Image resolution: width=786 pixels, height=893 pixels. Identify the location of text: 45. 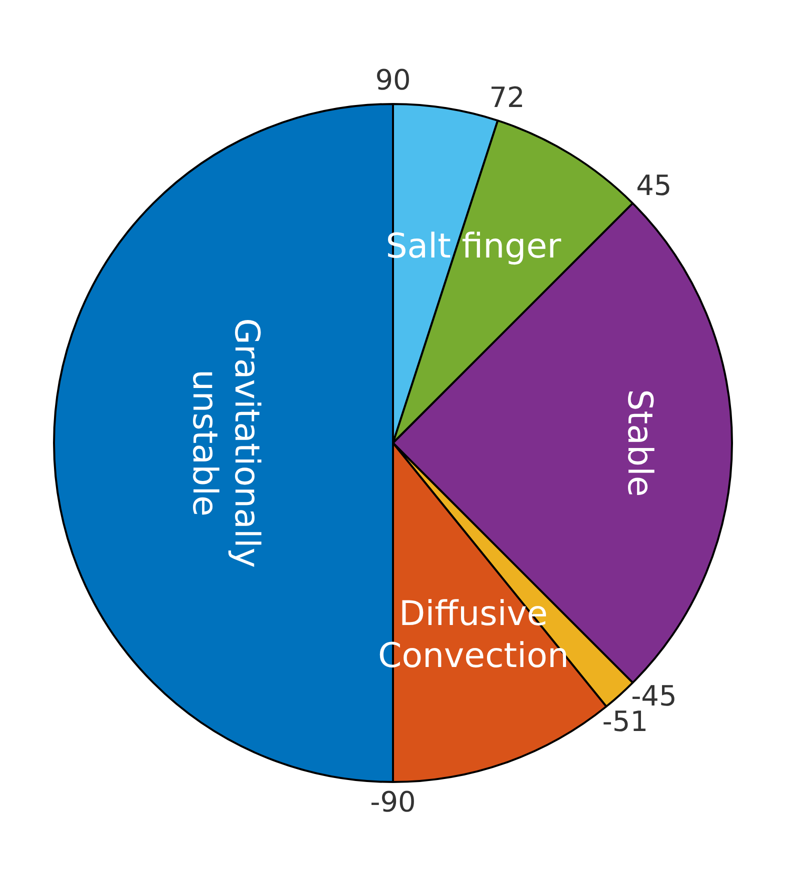
(654, 185).